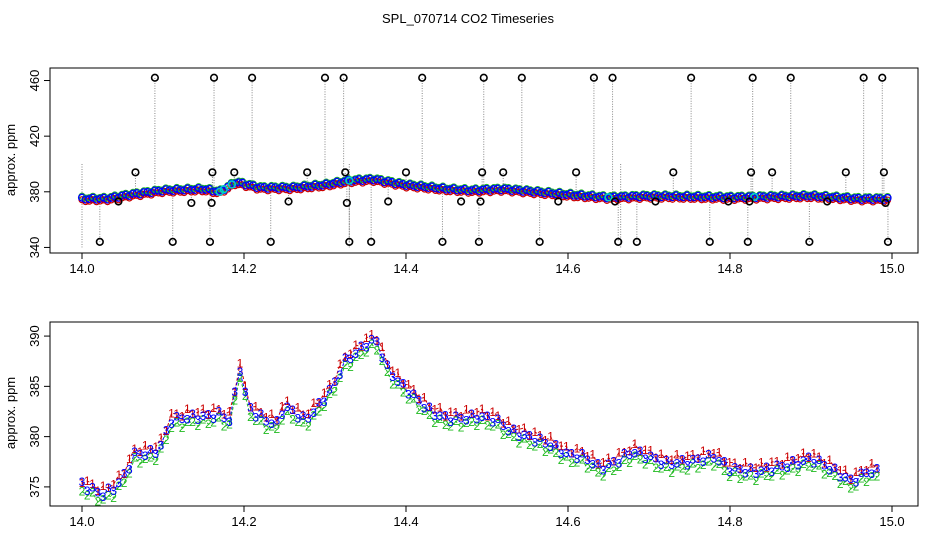 This screenshot has width=936, height=540. What do you see at coordinates (81, 521) in the screenshot?
I see `bottom-panel-x-tick-label: 14.0` at bounding box center [81, 521].